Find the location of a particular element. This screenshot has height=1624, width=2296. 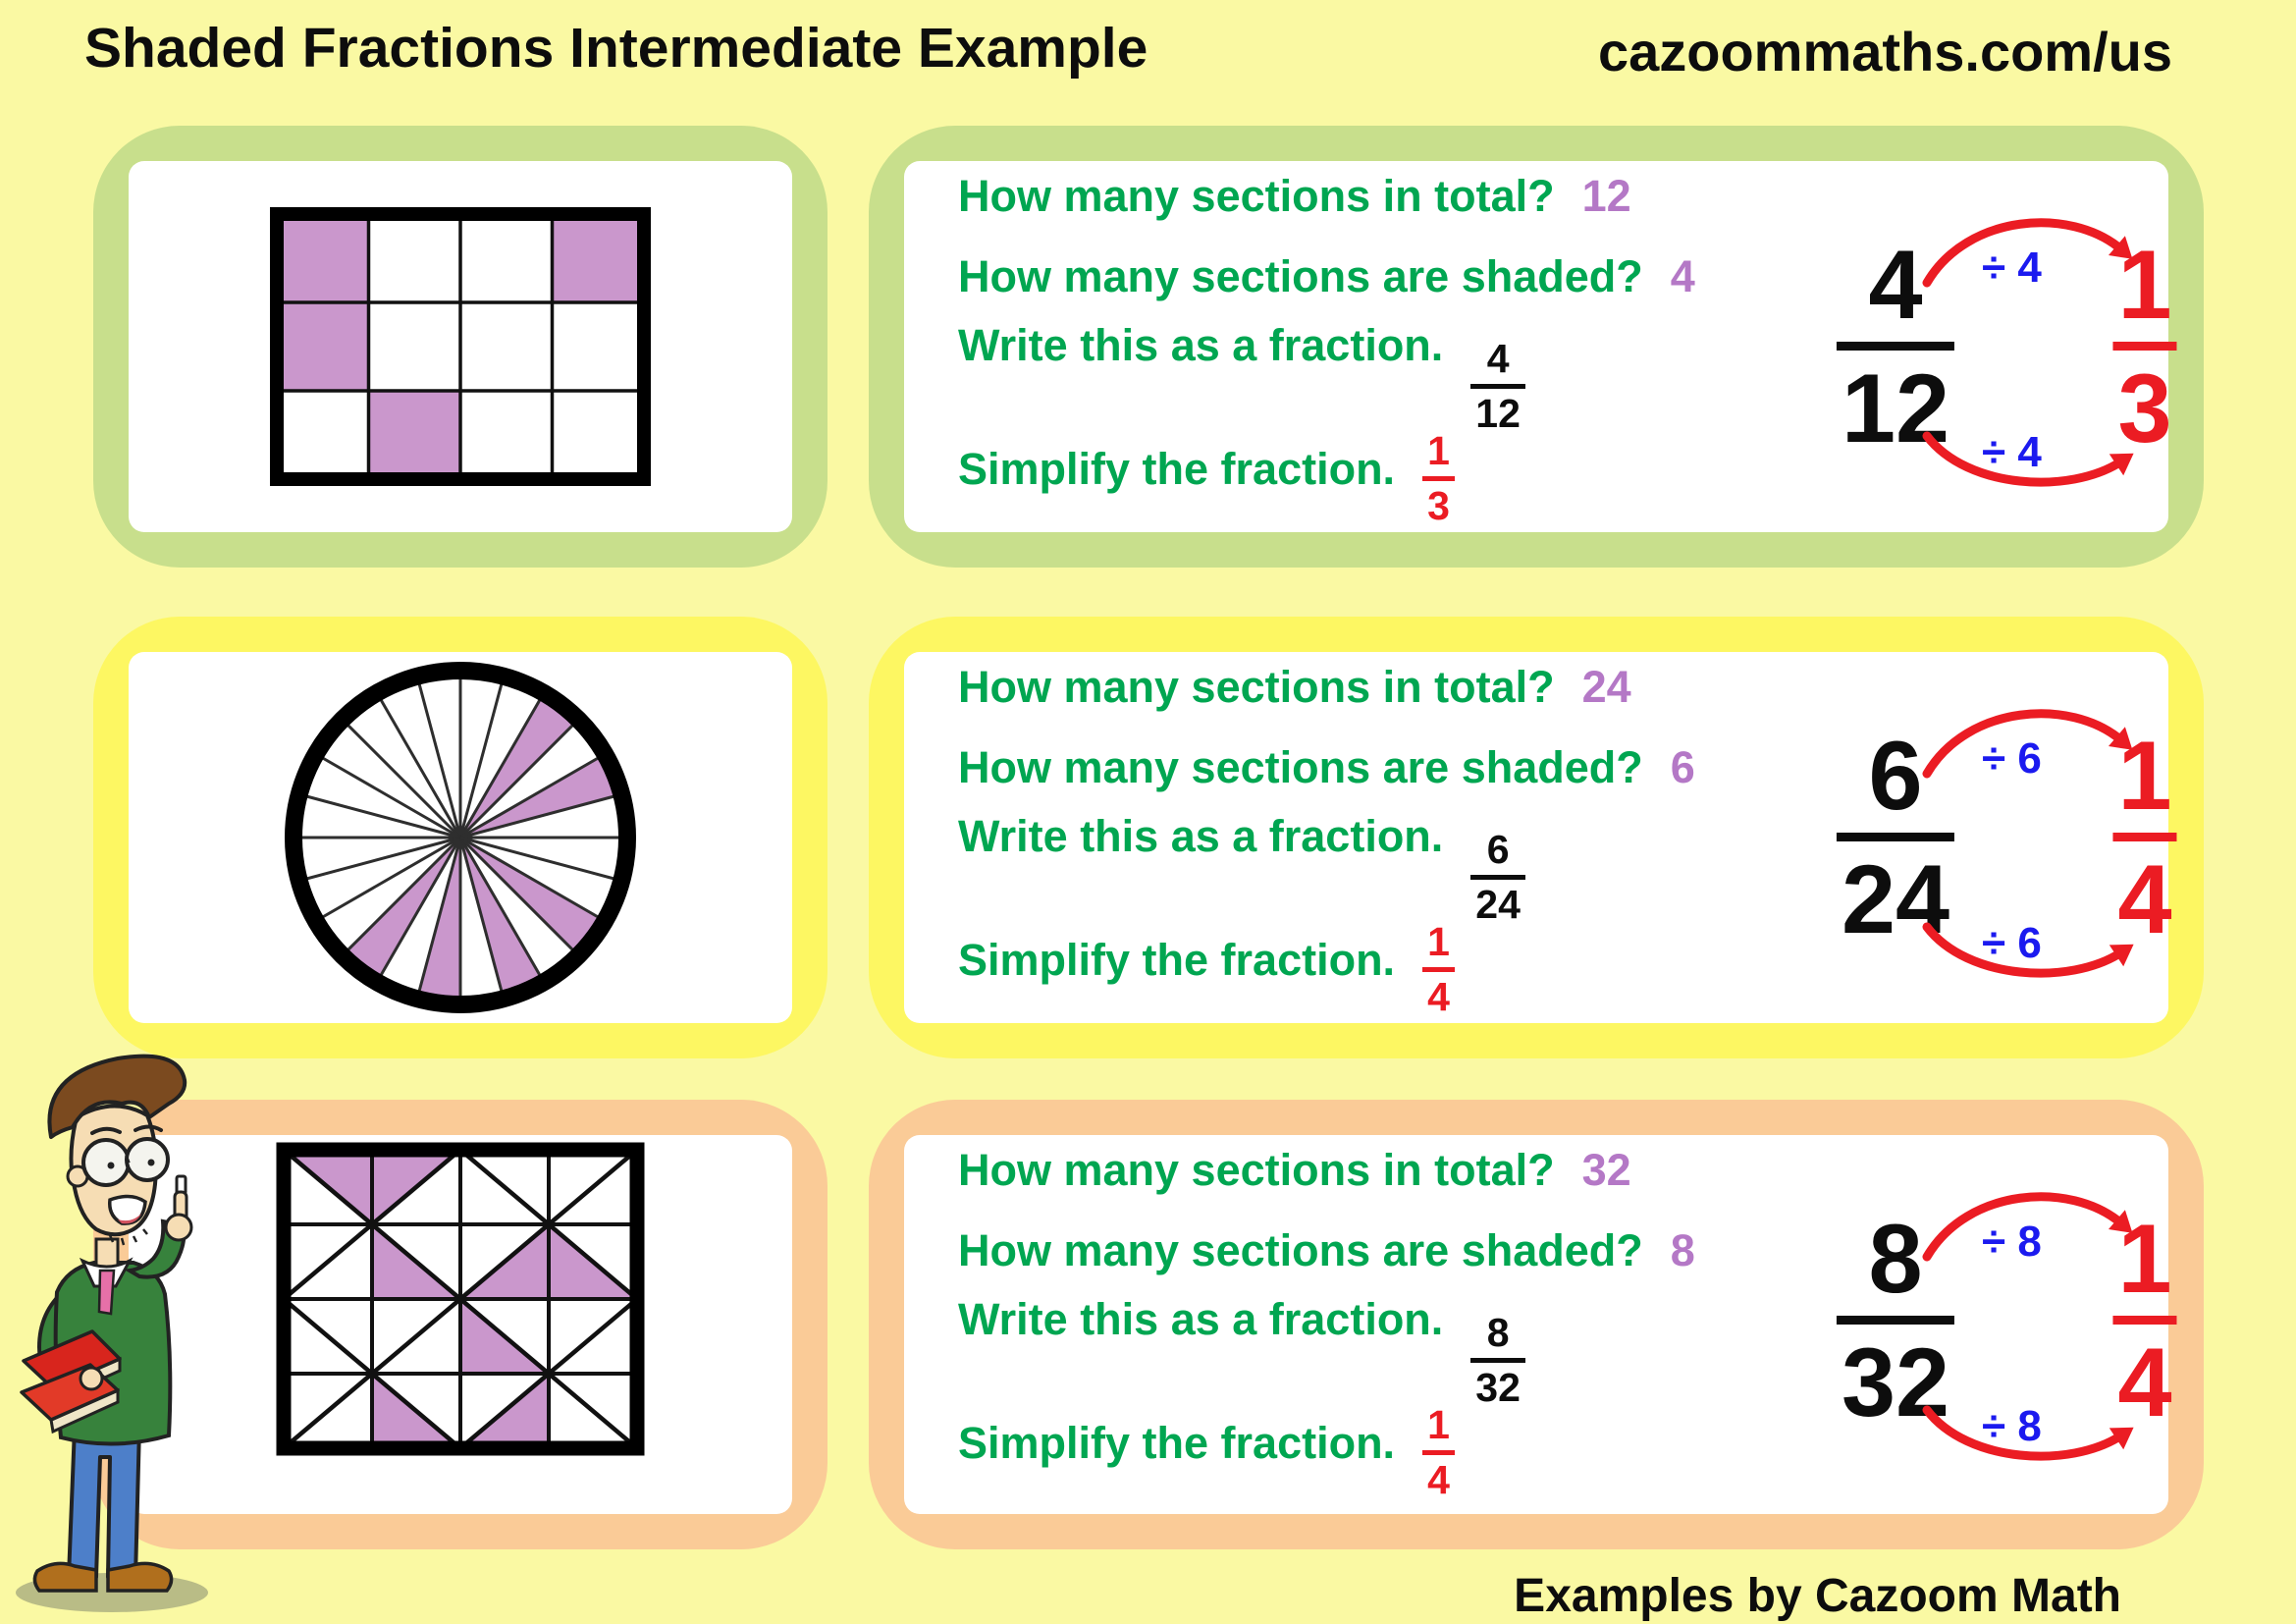

shape-panel-rectangle-grid is located at coordinates (460, 347).